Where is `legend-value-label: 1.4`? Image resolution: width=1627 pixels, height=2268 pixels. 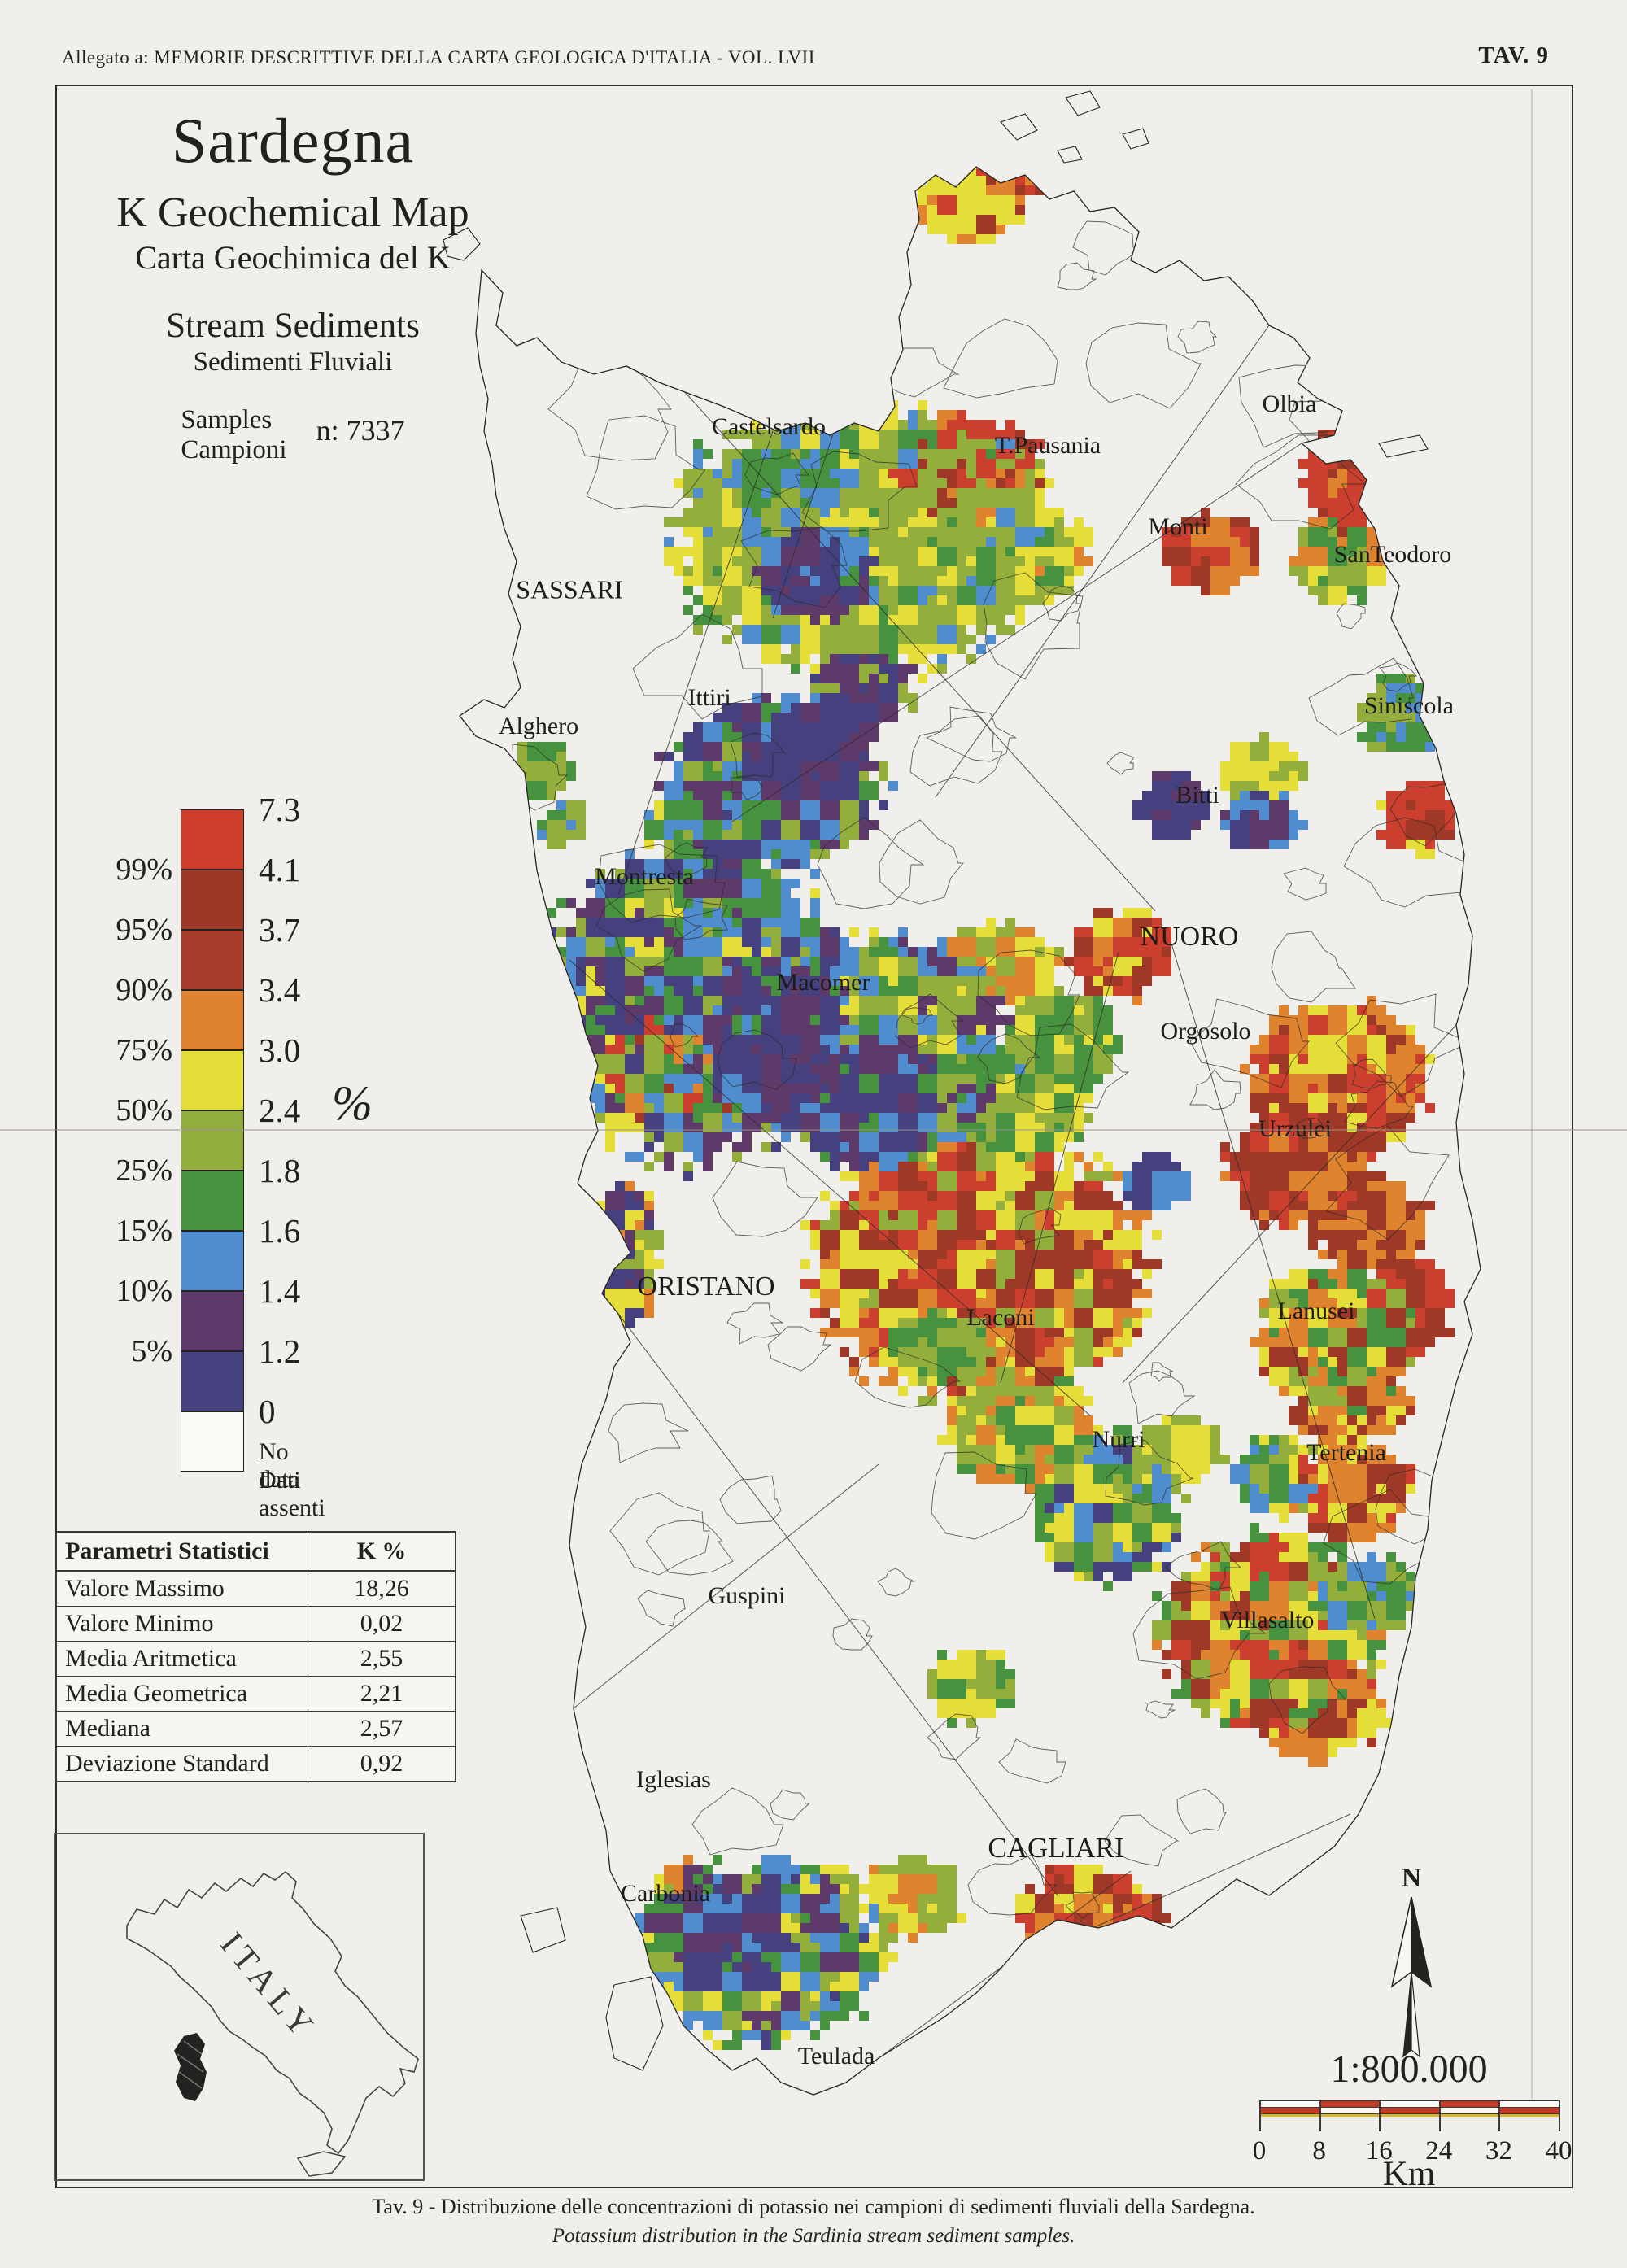 legend-value-label: 1.4 is located at coordinates (280, 1291).